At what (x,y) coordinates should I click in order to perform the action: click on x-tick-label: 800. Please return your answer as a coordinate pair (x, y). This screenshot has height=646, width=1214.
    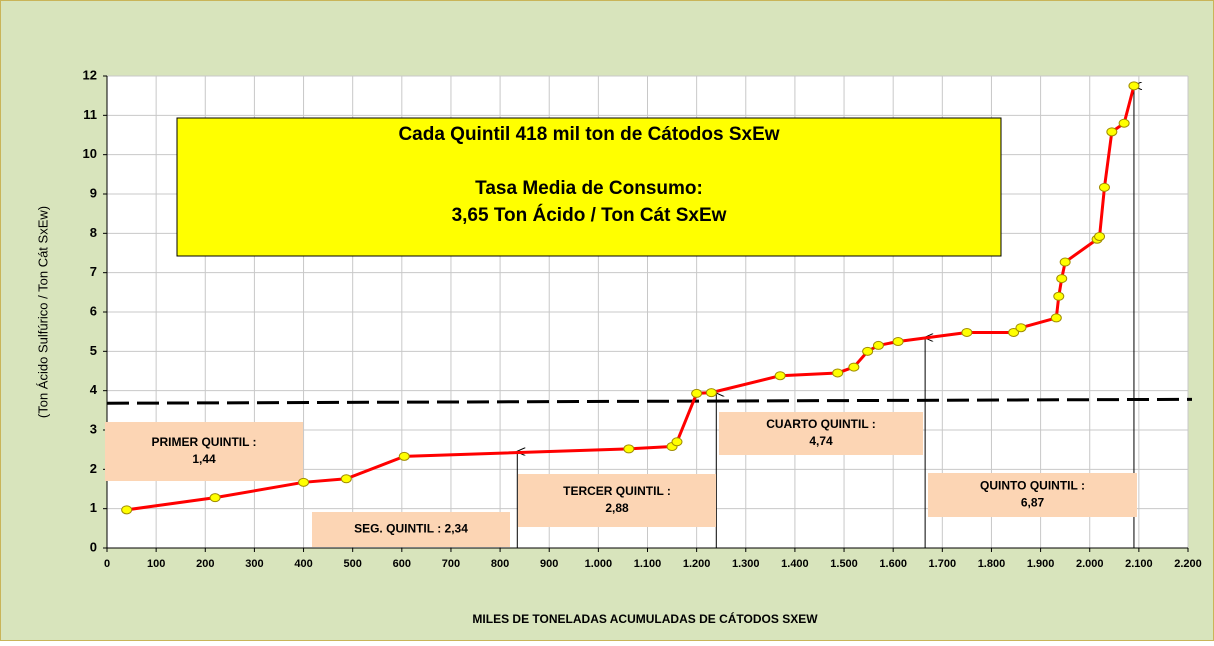
    Looking at the image, I should click on (500, 564).